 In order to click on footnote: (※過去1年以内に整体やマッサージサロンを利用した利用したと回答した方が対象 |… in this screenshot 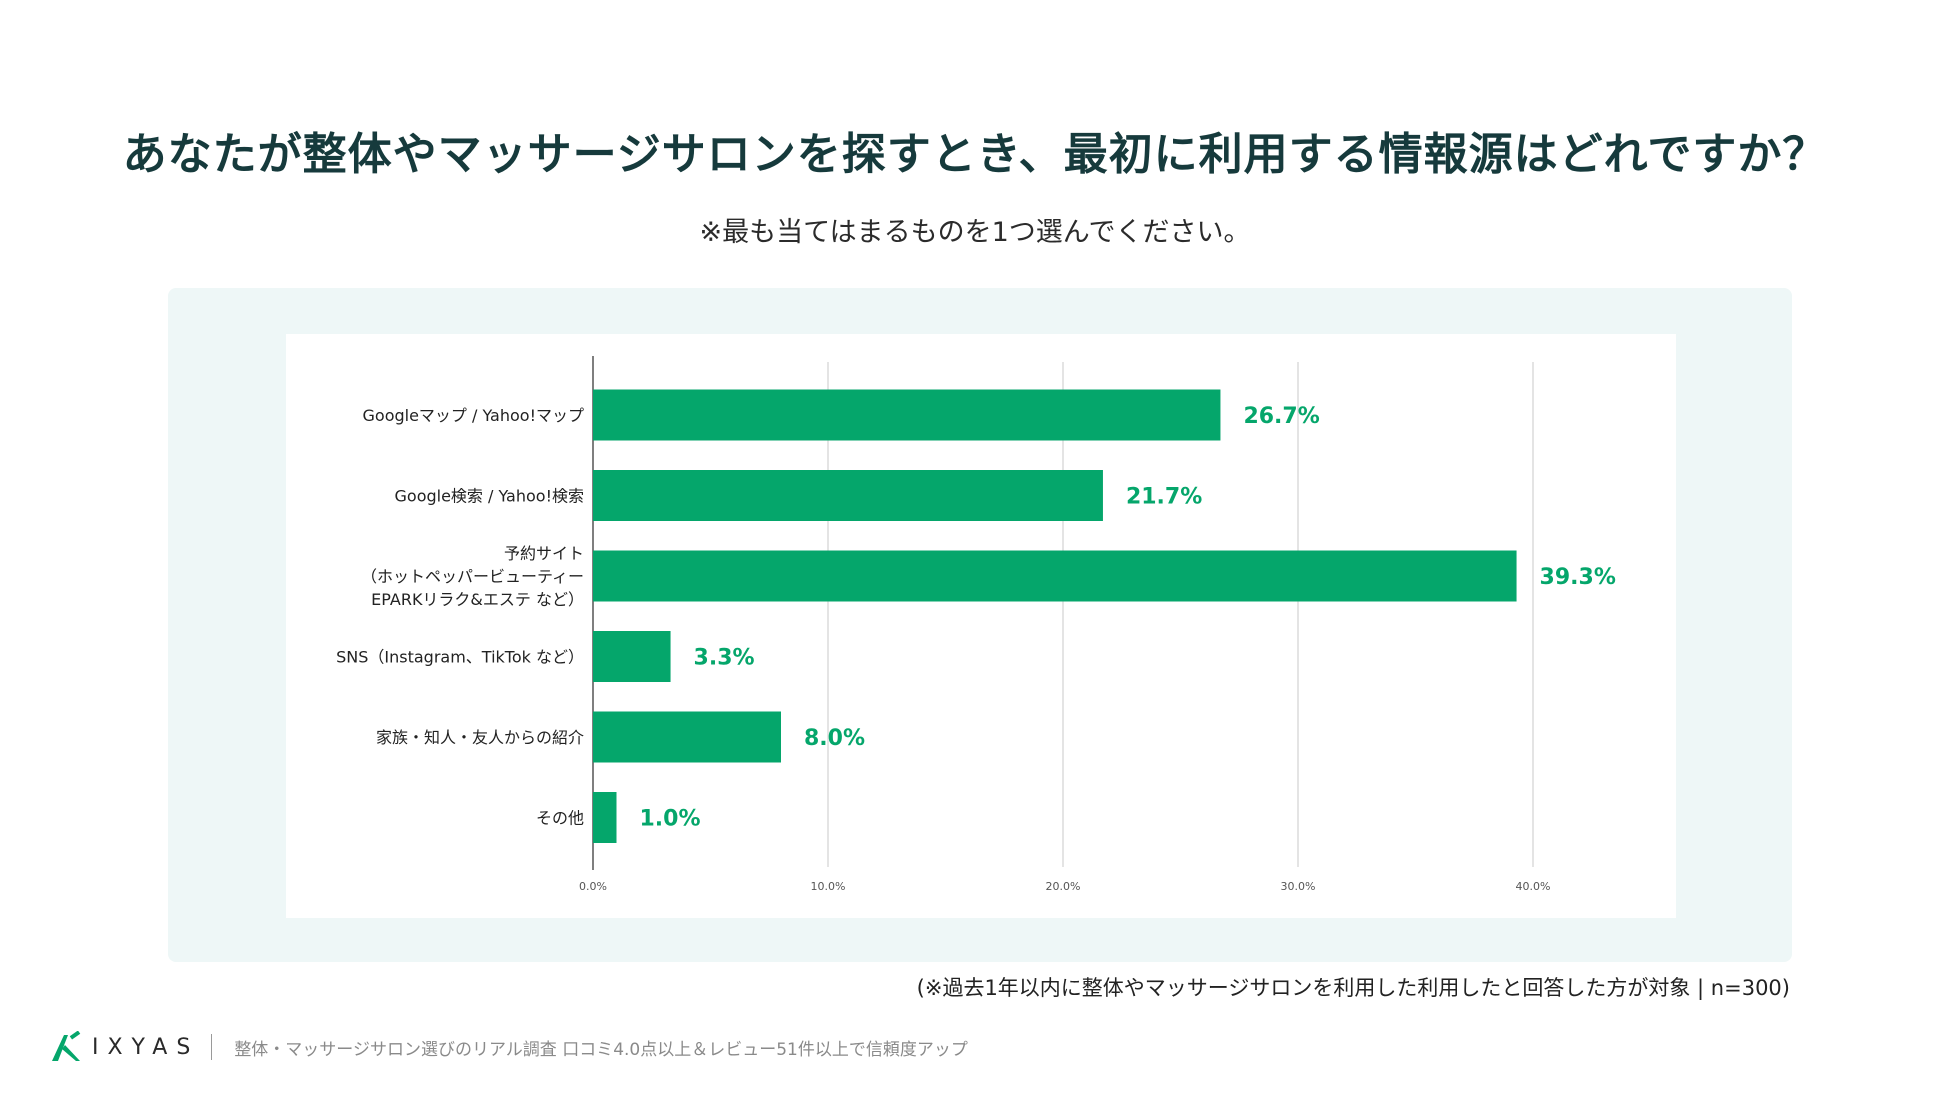, I will do `click(1353, 988)`.